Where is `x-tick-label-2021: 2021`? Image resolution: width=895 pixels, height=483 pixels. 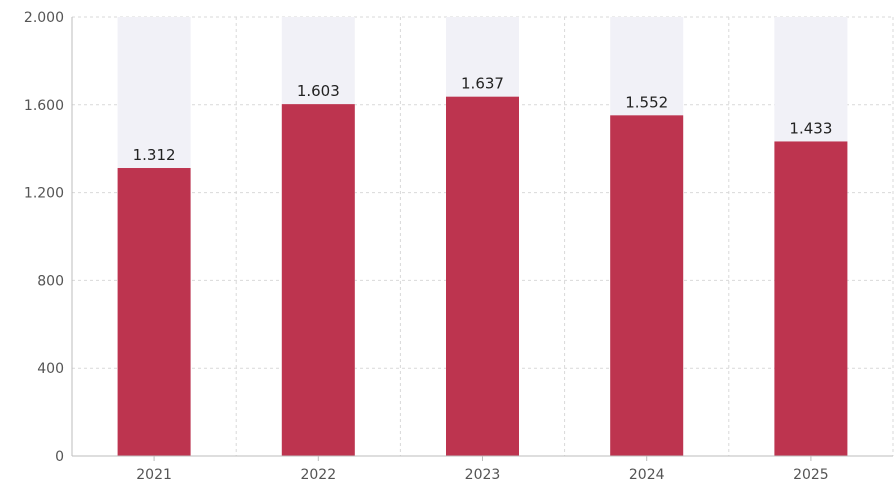 x-tick-label-2021: 2021 is located at coordinates (154, 475).